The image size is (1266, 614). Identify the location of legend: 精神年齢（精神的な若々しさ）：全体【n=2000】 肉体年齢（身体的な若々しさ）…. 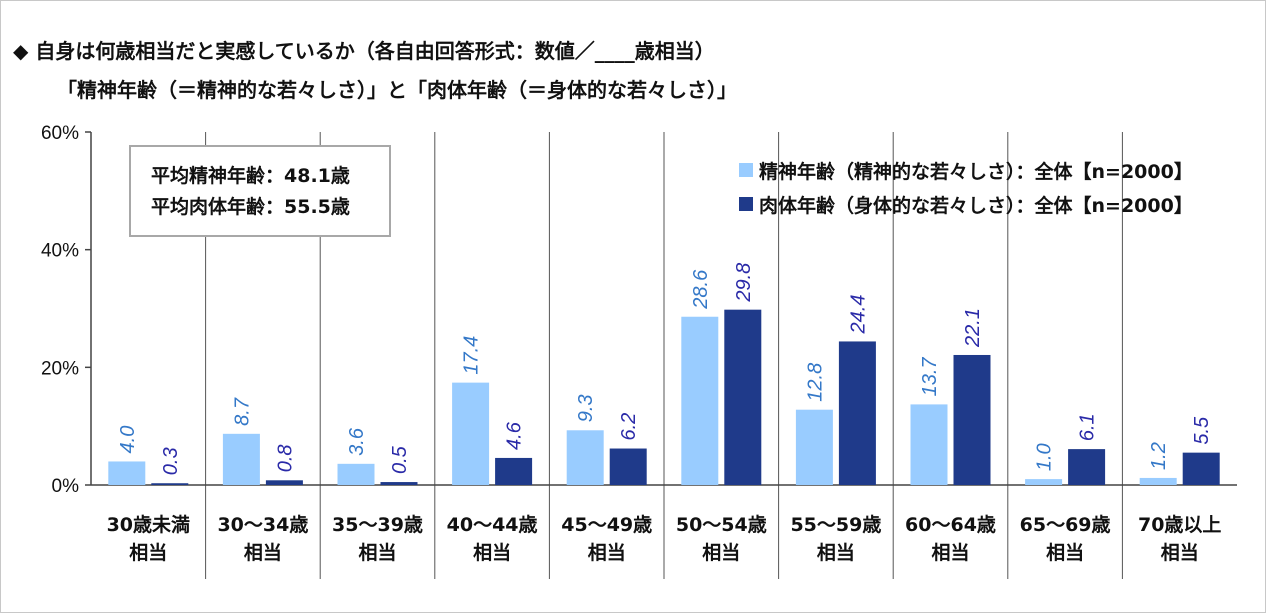
(966, 187).